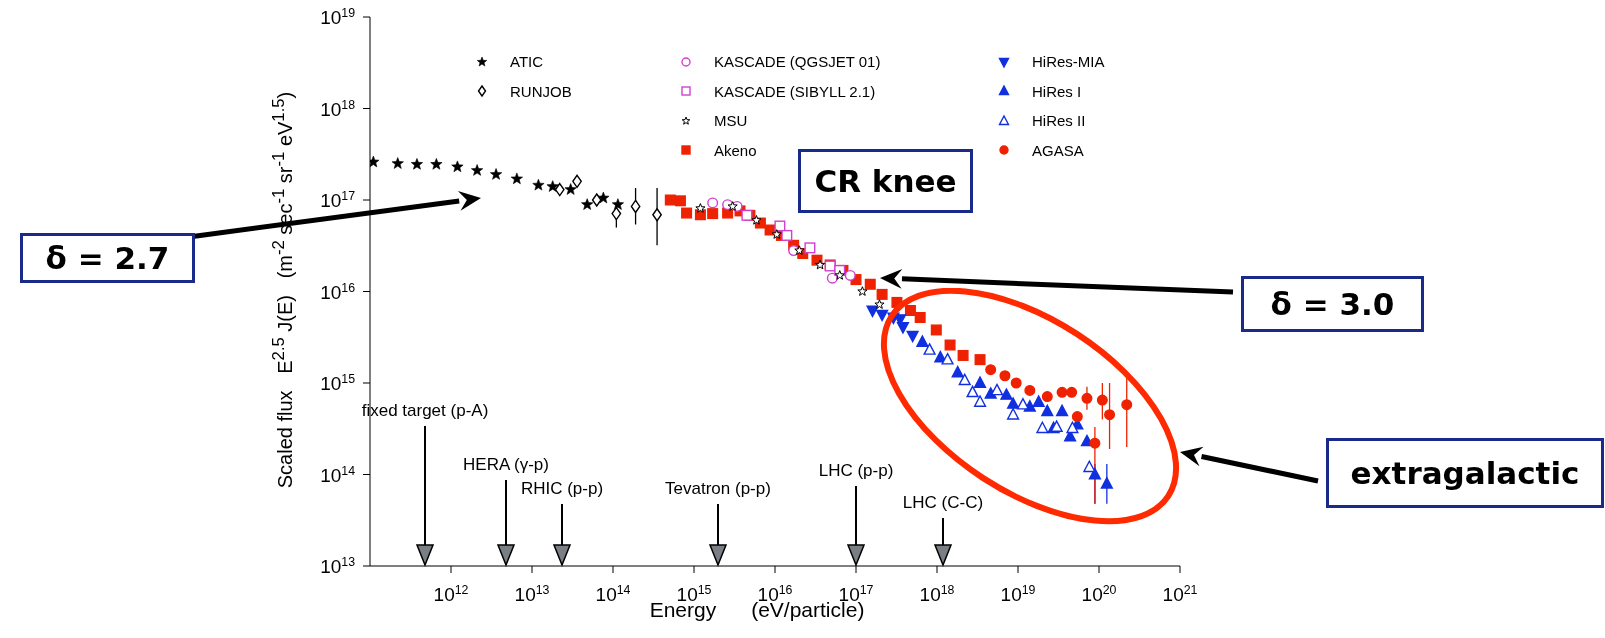  Describe the element at coordinates (506, 464) in the screenshot. I see `annotation: HERA (γ-p)` at that location.